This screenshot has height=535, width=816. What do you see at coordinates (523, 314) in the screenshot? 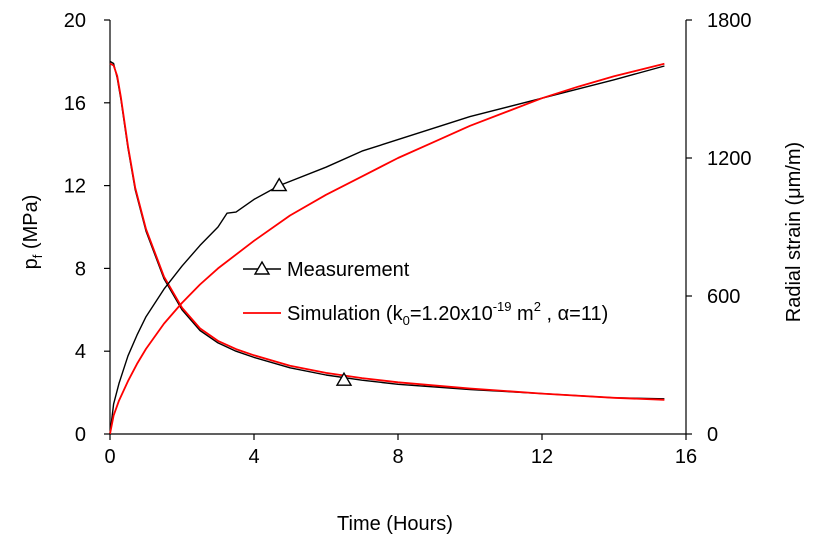
I see `legend-sim-unit: m` at bounding box center [523, 314].